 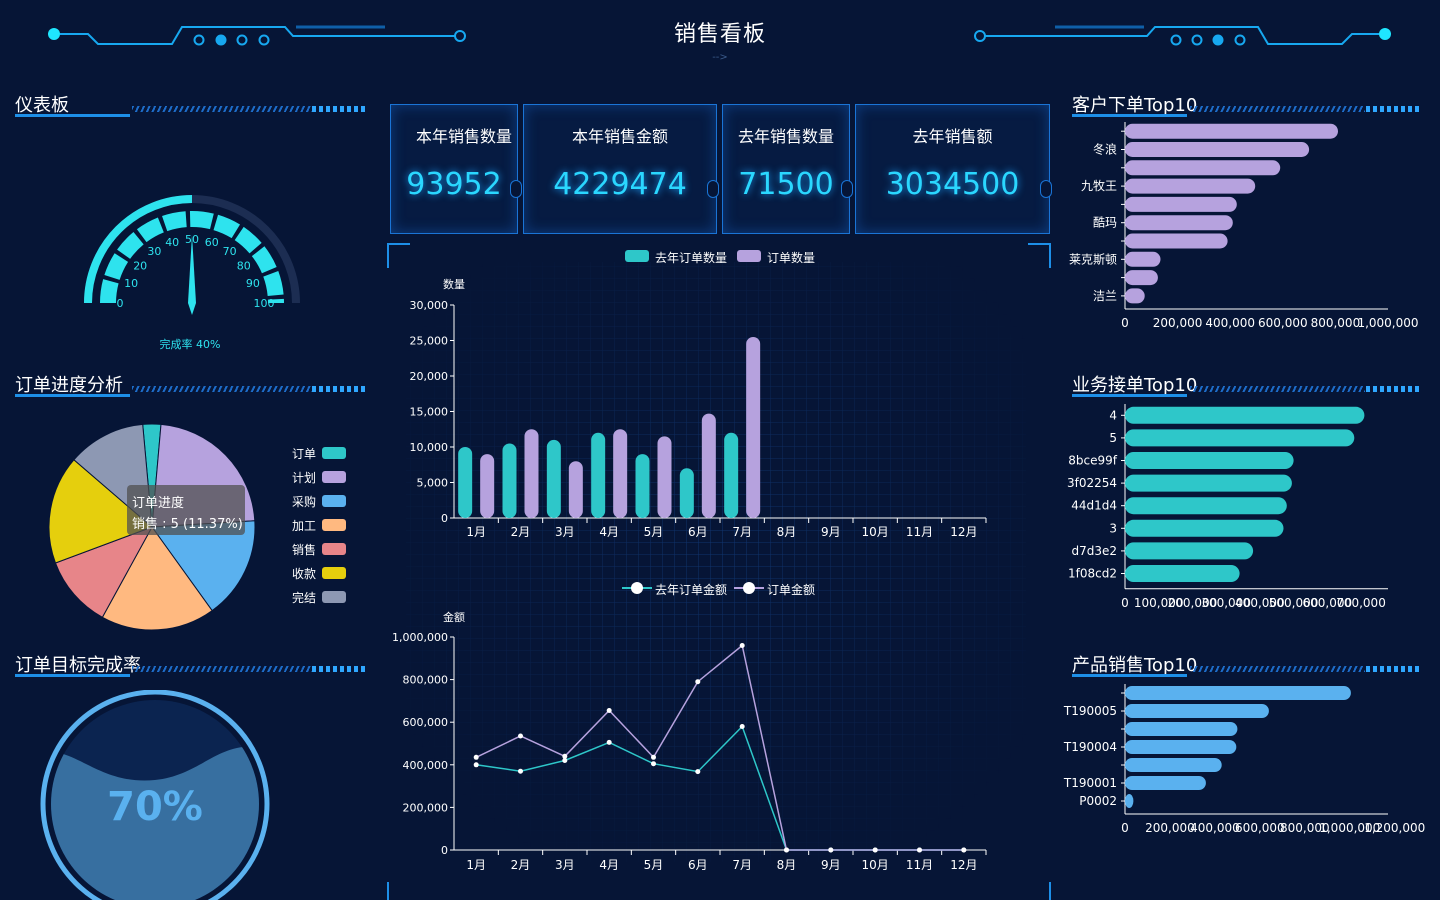 What do you see at coordinates (1277, 109) in the screenshot?
I see `title-hatch` at bounding box center [1277, 109].